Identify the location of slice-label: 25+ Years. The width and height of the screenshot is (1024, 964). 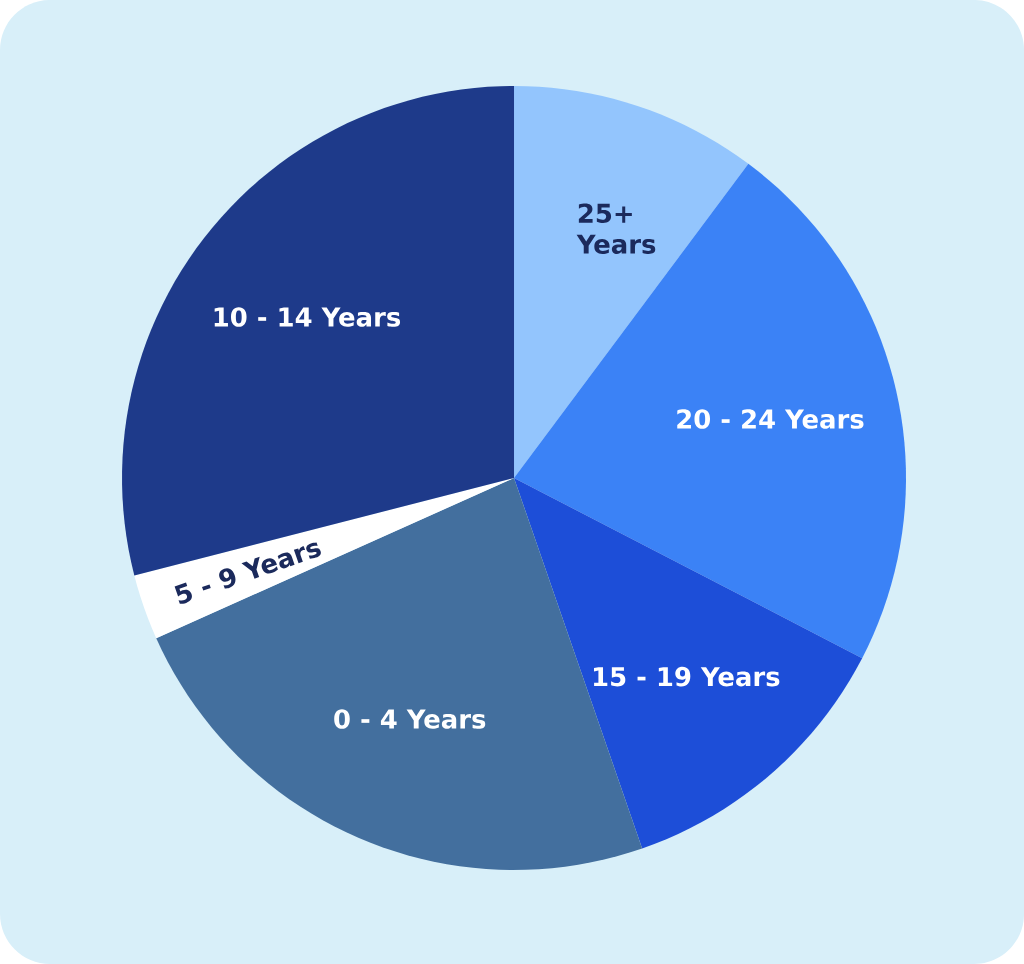
(616, 228).